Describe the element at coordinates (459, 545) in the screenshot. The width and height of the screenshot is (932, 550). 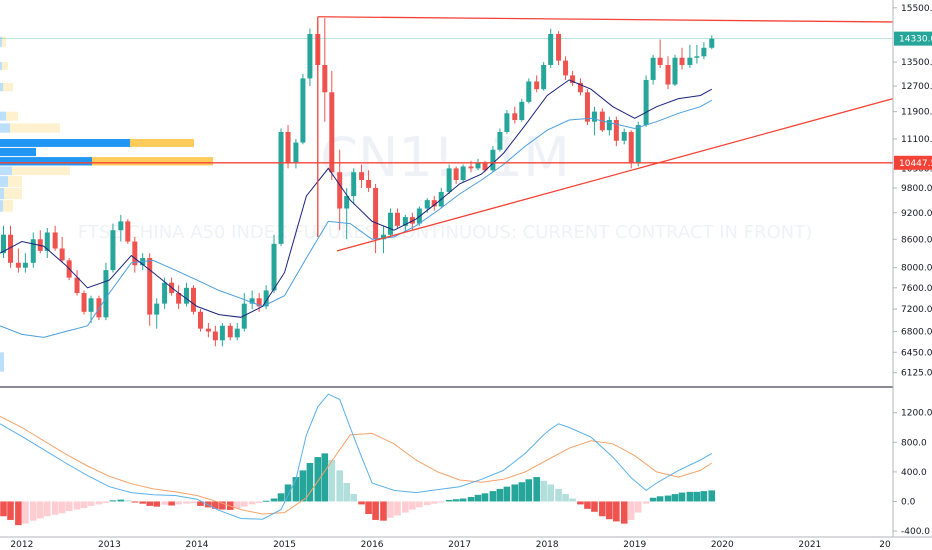
I see `time-tick-5: 2017` at that location.